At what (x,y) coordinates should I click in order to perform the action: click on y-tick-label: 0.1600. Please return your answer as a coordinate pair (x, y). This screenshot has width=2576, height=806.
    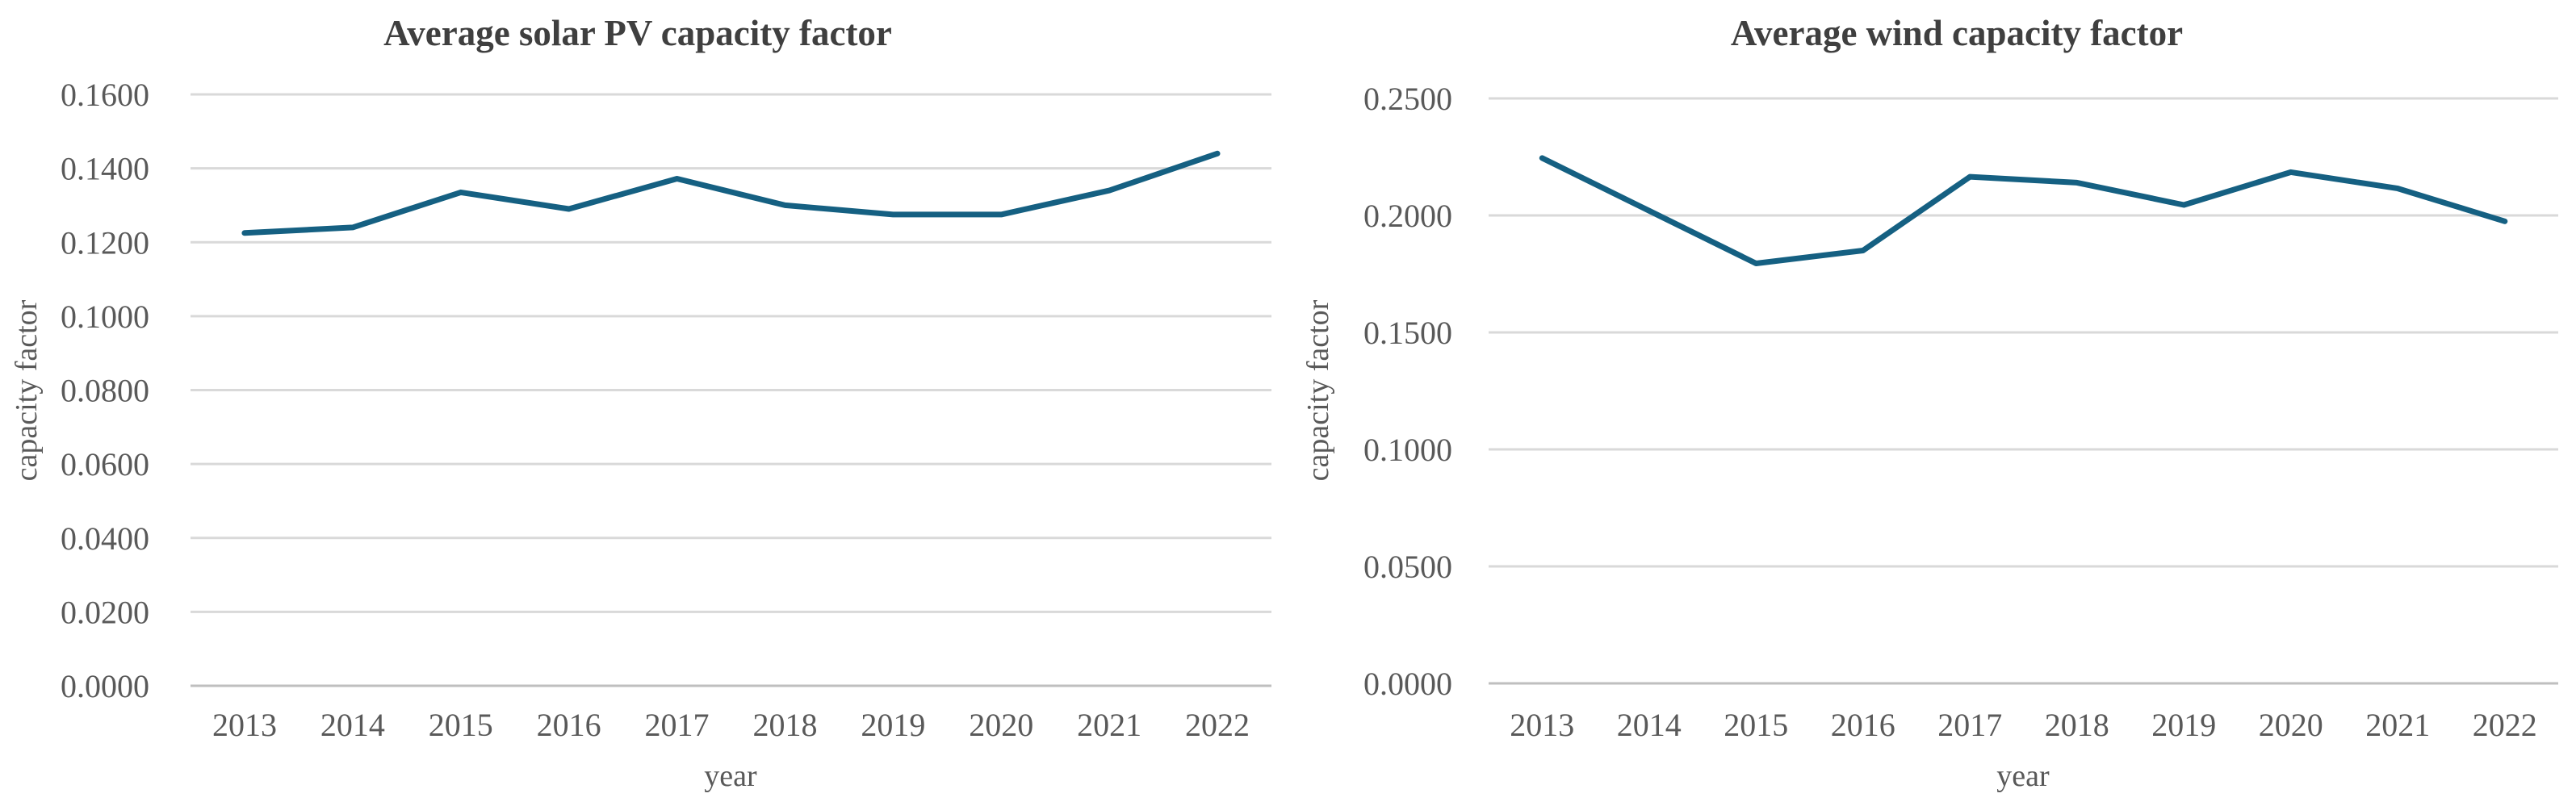
    Looking at the image, I should click on (105, 95).